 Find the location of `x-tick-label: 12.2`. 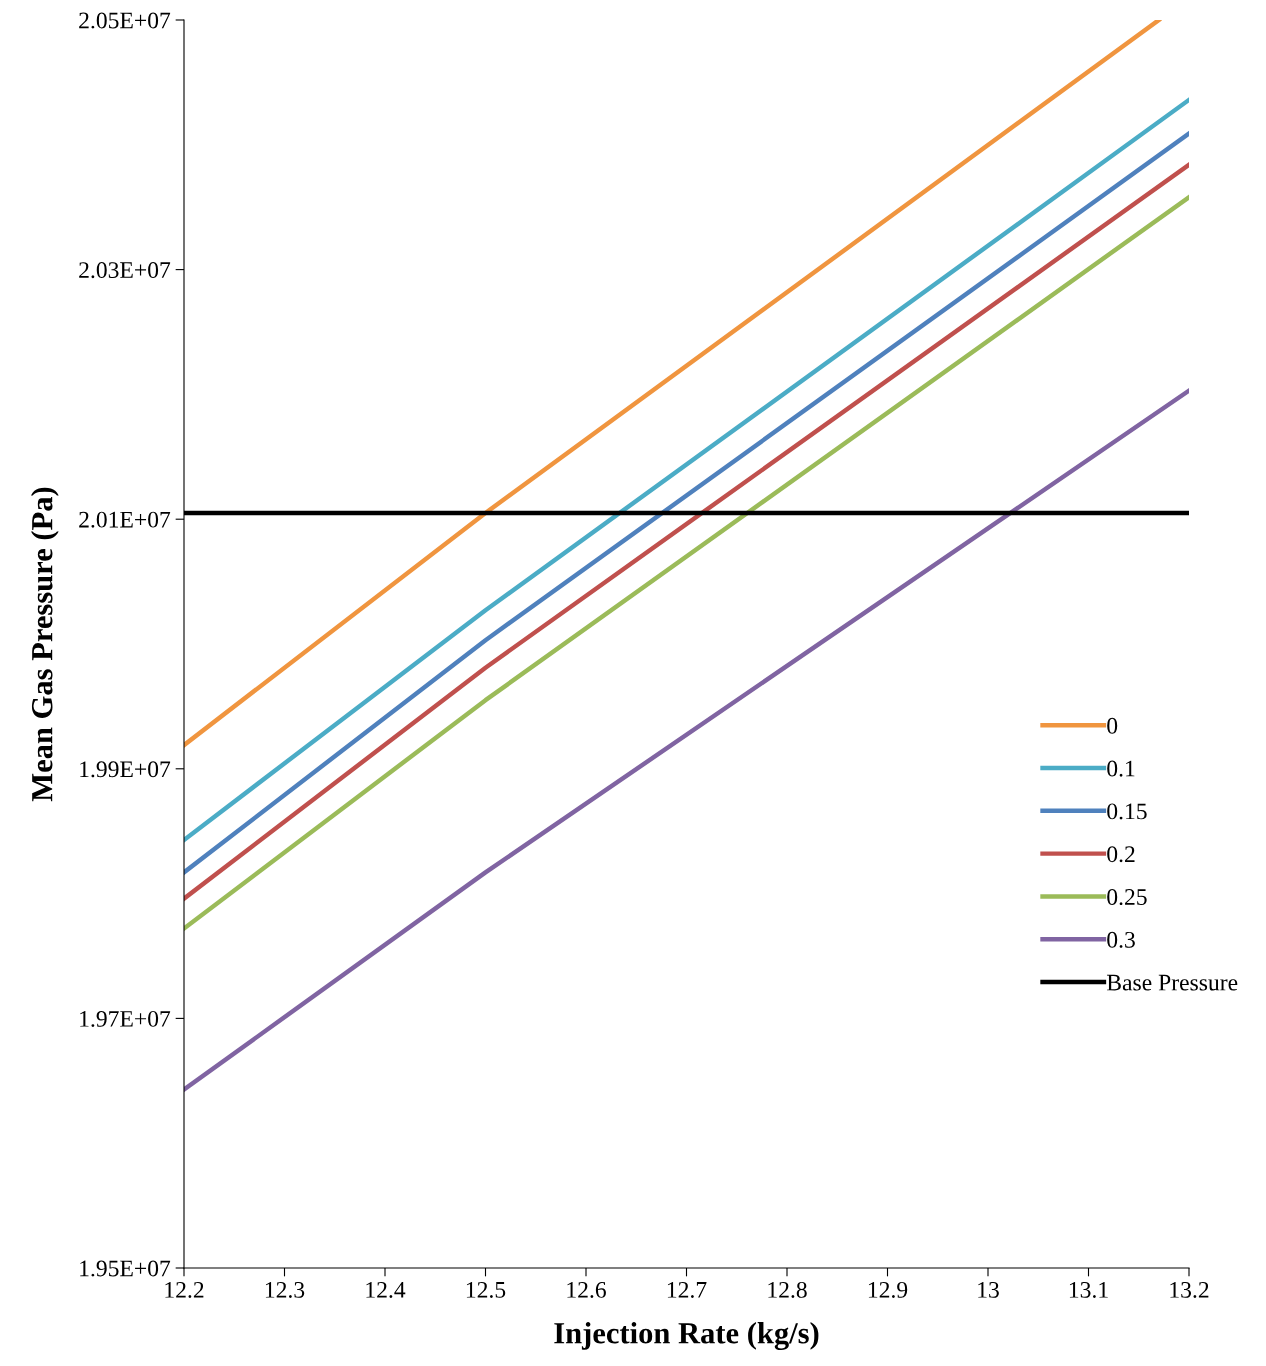

x-tick-label: 12.2 is located at coordinates (184, 1289).